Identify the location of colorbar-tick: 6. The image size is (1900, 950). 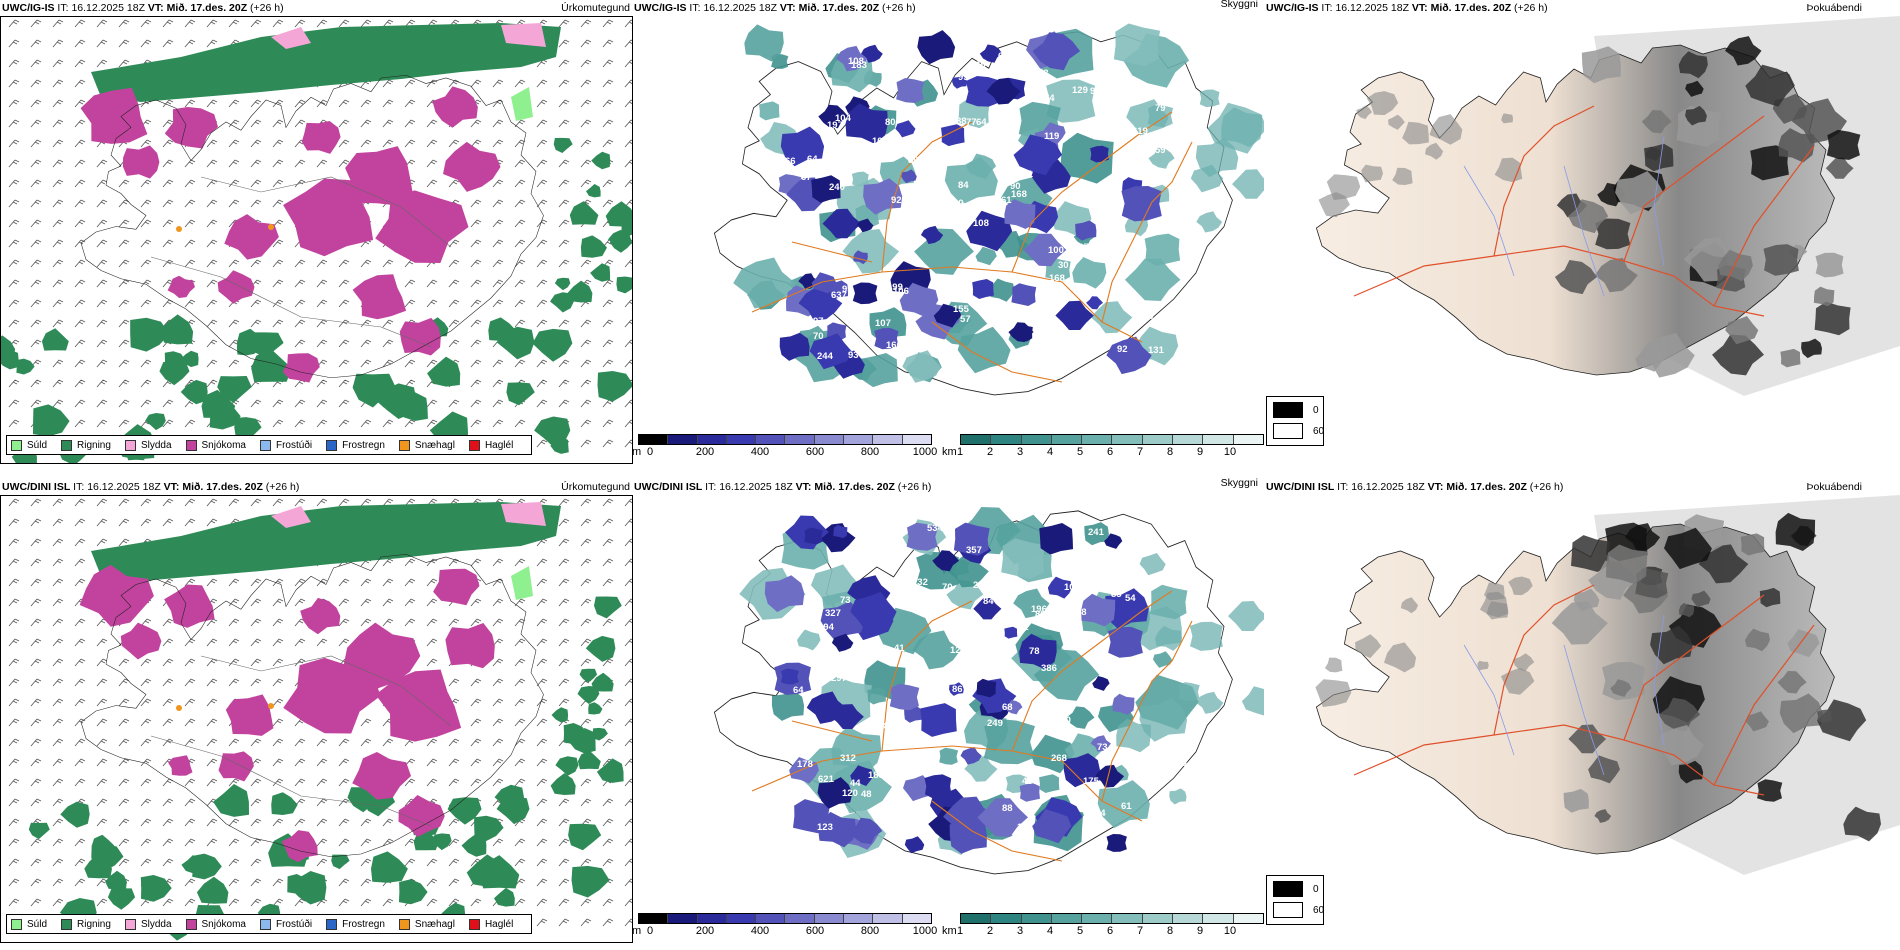
(1110, 931).